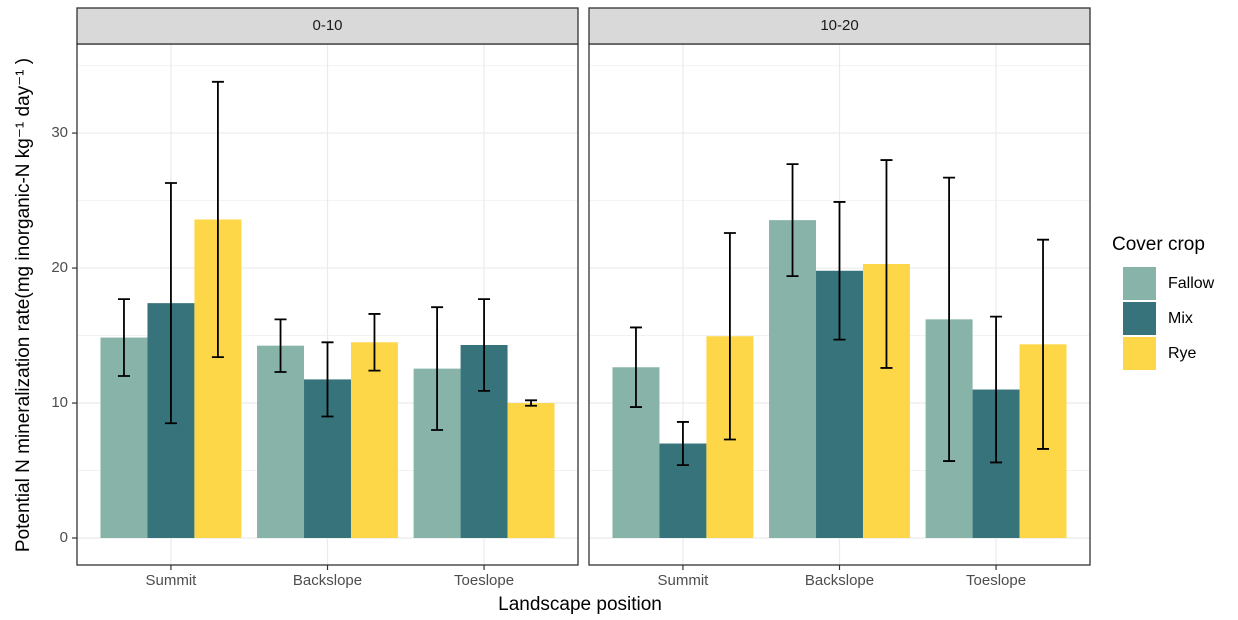 This screenshot has height=620, width=1238. I want to click on y-tick-label: 20, so click(59, 267).